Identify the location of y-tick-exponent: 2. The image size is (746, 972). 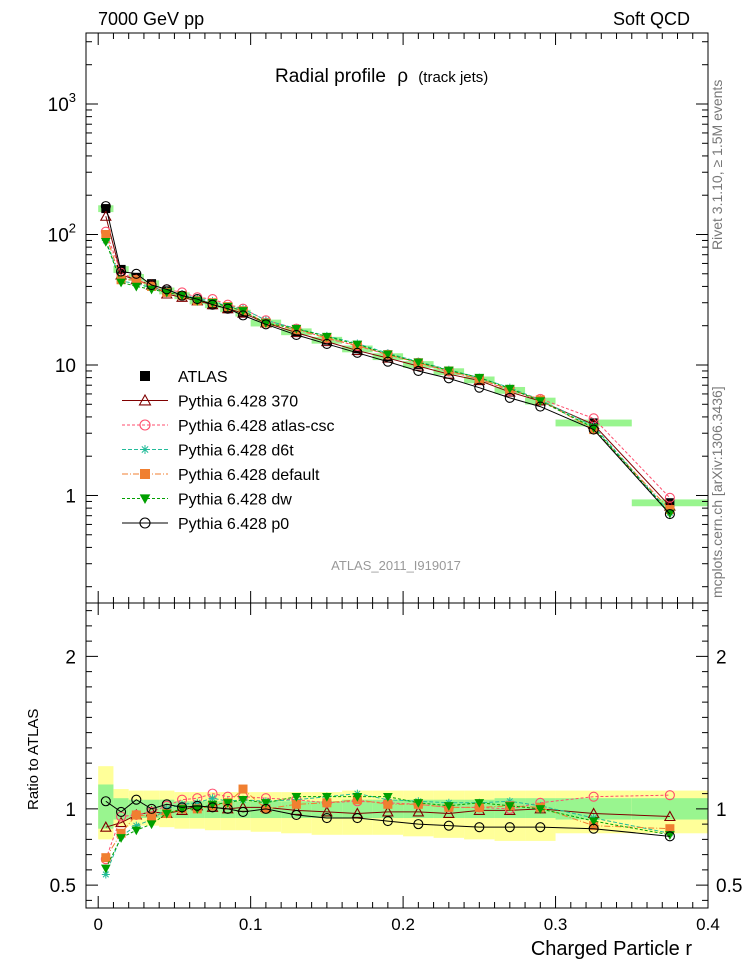
(72, 227).